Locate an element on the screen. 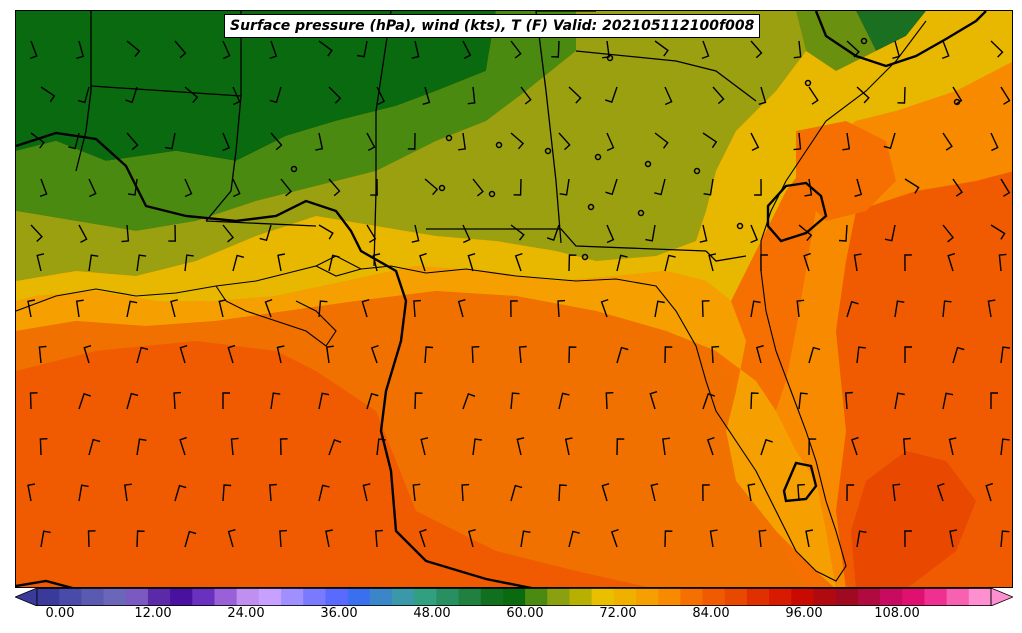 The width and height of the screenshot is (1022, 633). colorbar-tick-label: 24.00 is located at coordinates (246, 613).